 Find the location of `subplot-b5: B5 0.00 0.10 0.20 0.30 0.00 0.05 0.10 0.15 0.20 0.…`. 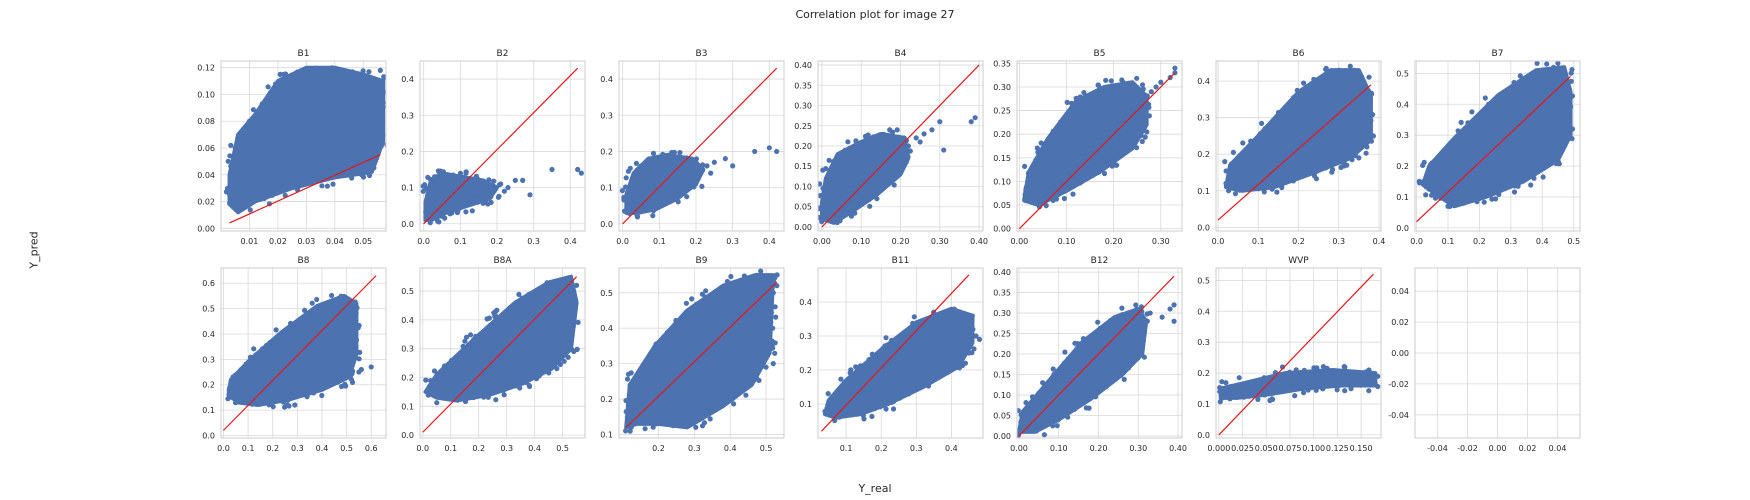

subplot-b5: B5 0.00 0.10 0.20 0.30 0.00 0.05 0.10 0.15 0.20 0.… is located at coordinates (1088, 147).